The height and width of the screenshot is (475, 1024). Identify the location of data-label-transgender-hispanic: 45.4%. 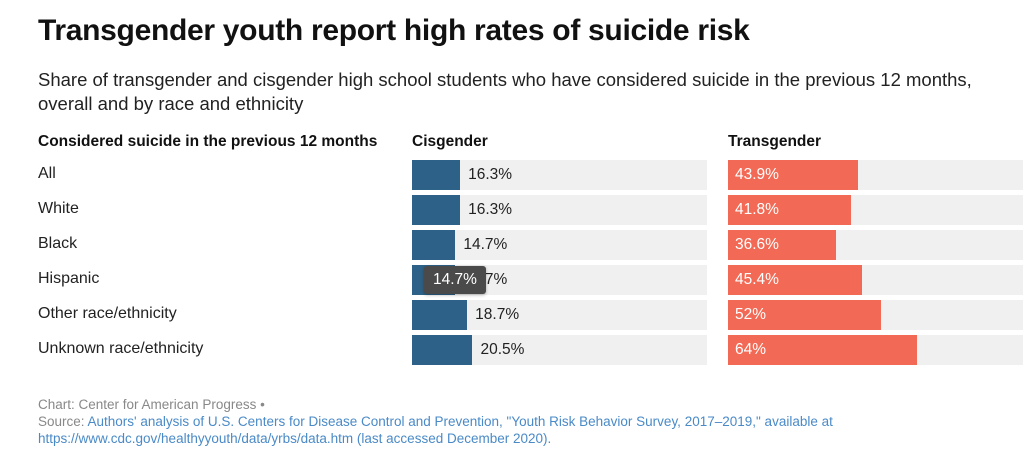
(757, 279).